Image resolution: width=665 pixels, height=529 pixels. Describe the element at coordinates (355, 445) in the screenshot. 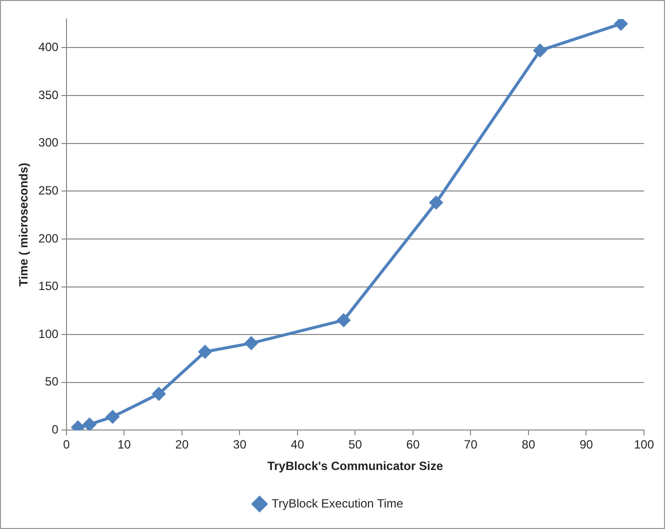

I see `x-tick-label: 50` at that location.